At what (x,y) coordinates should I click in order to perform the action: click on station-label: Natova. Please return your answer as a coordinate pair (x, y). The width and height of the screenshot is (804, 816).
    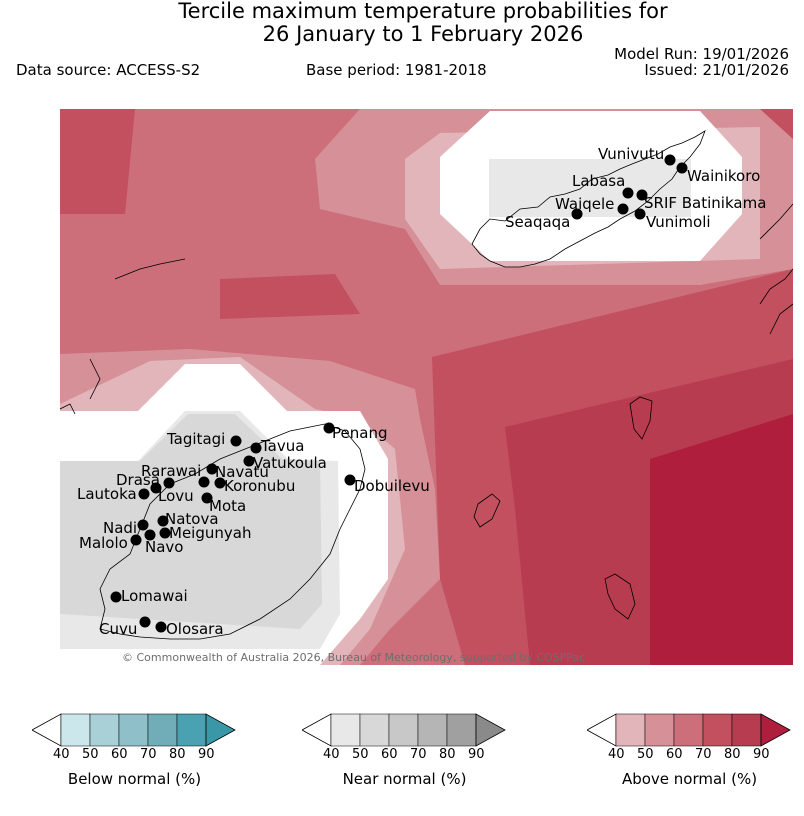
    Looking at the image, I should click on (192, 519).